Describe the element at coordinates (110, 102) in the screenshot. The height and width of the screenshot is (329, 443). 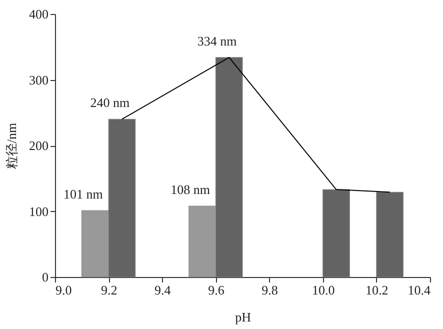
I see `data-label: 240 nm` at that location.